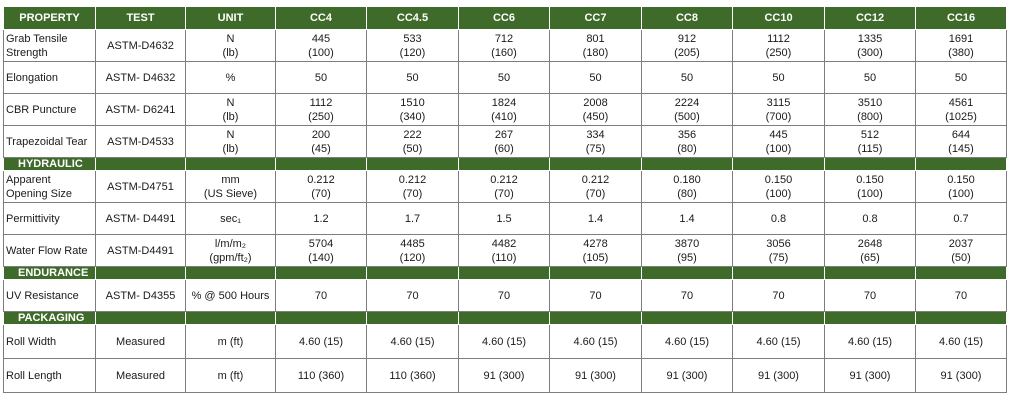 The image size is (1013, 410). I want to click on value-line: (250), so click(778, 52).